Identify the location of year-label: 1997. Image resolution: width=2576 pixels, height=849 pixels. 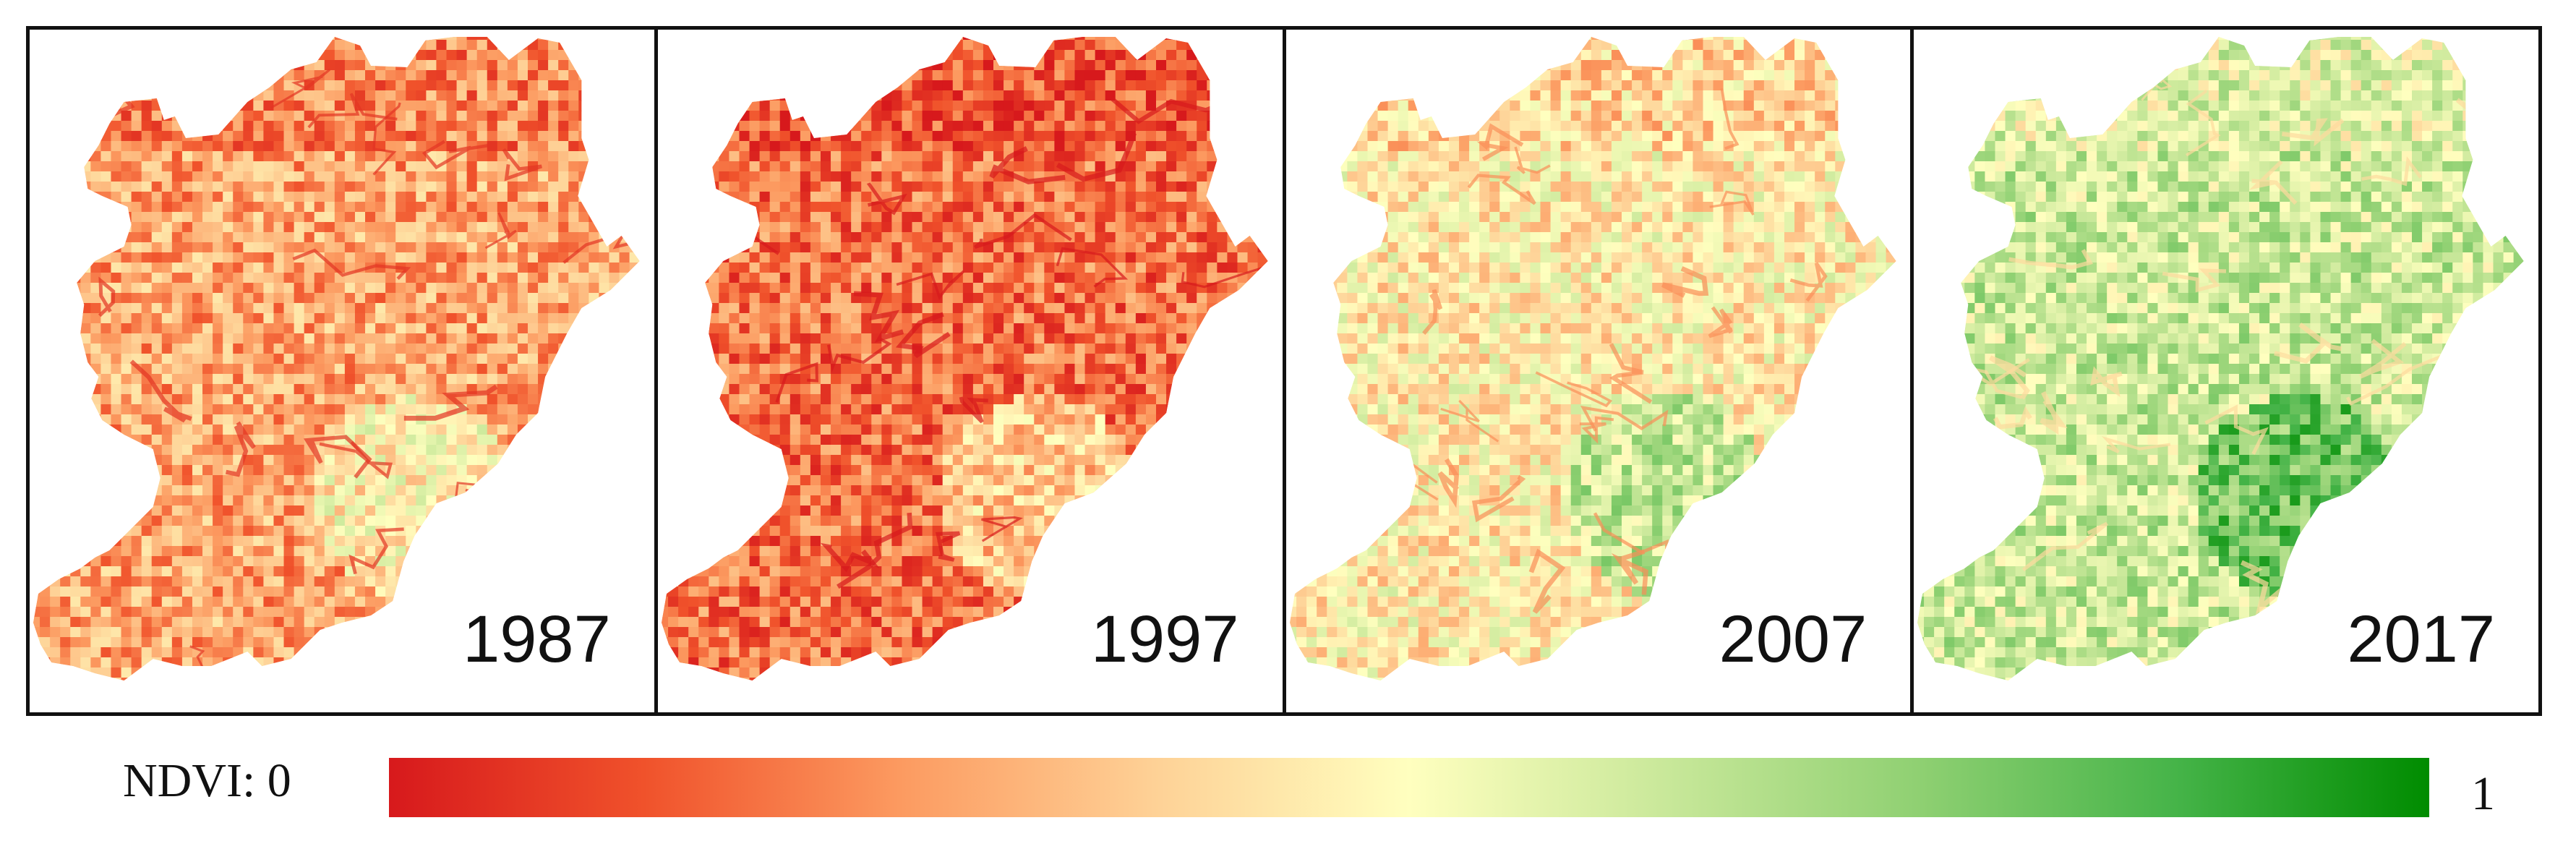
(1164, 639).